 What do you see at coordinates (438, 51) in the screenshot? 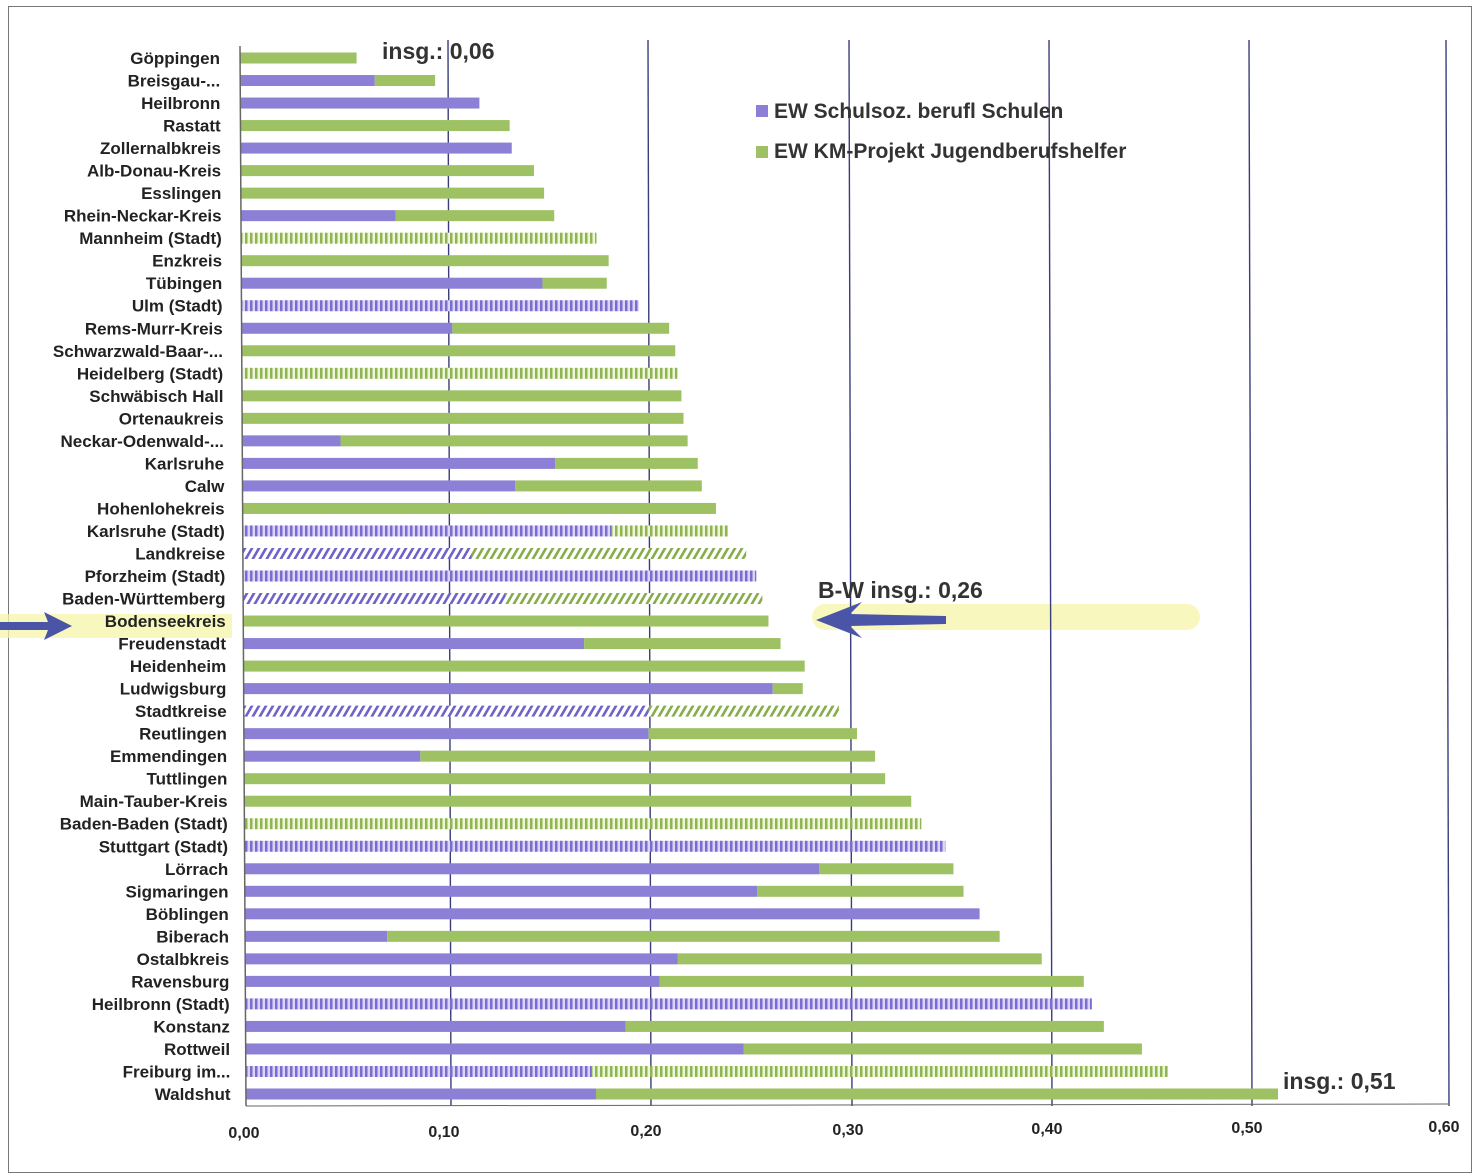
I see `annotation-top: insg.: 0,06` at bounding box center [438, 51].